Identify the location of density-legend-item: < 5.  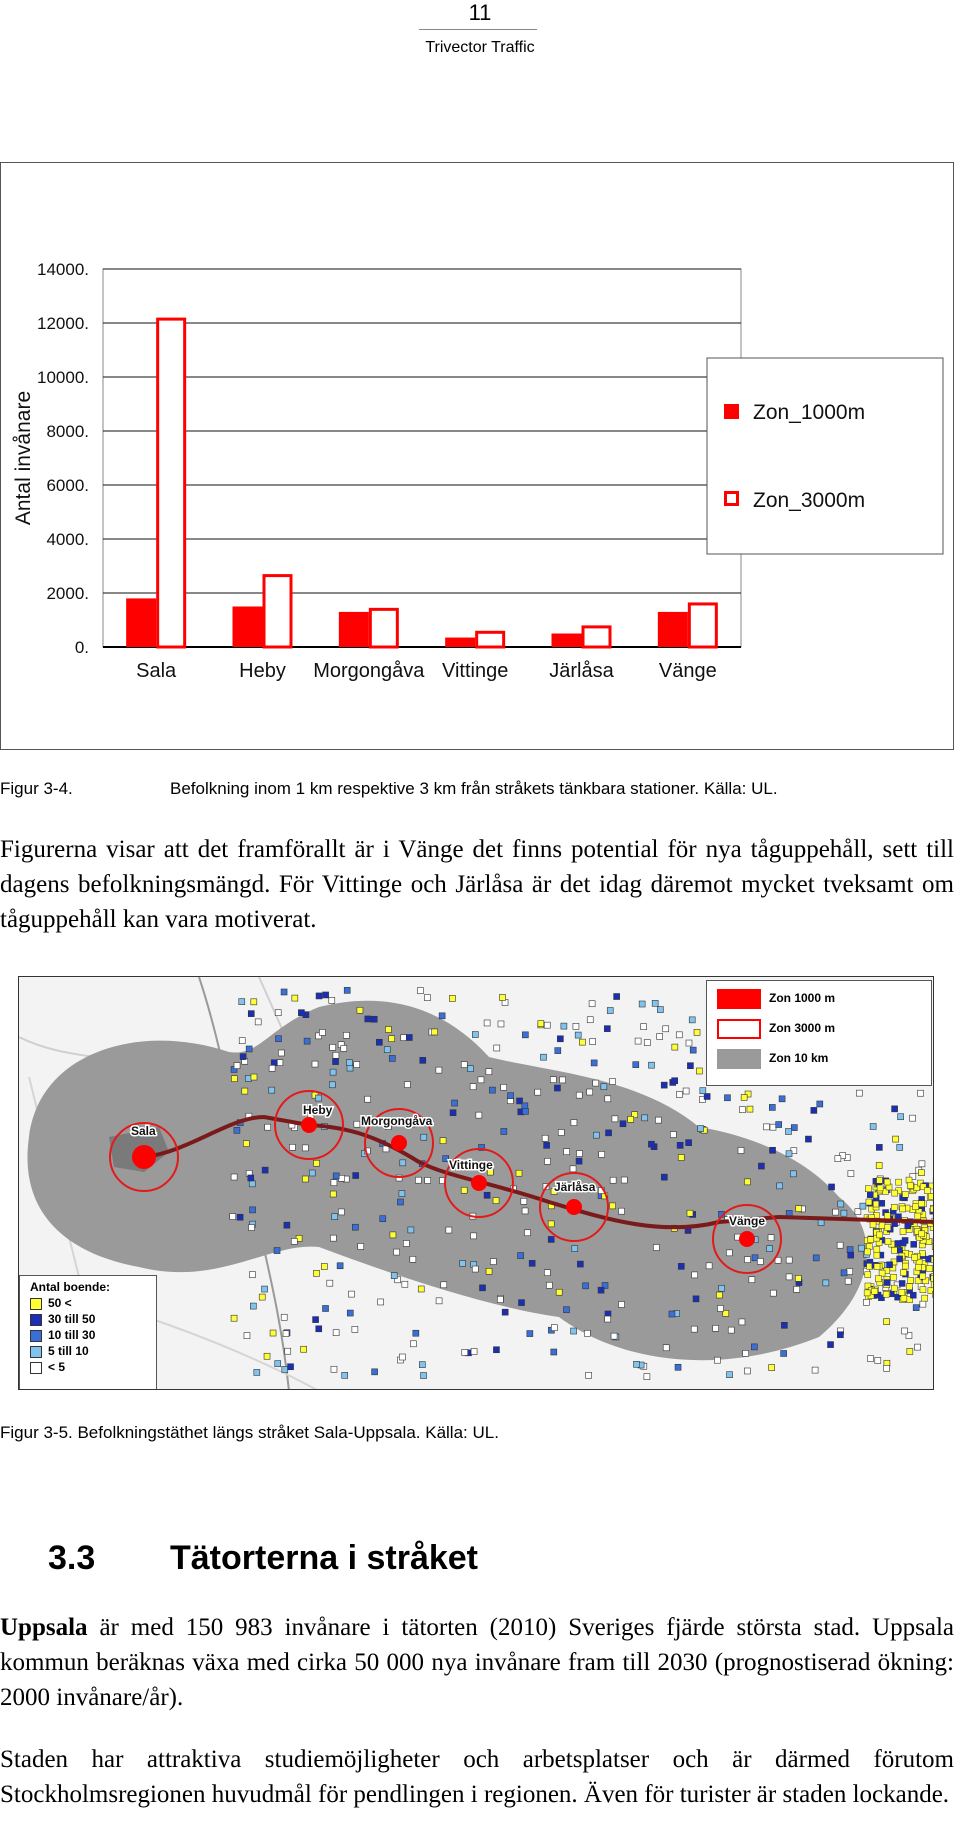
(88, 1368).